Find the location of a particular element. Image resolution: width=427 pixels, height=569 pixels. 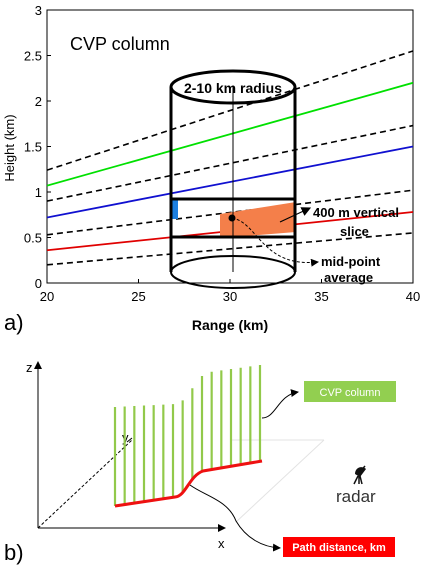

slice-label-line2: slice is located at coordinates (354, 231).